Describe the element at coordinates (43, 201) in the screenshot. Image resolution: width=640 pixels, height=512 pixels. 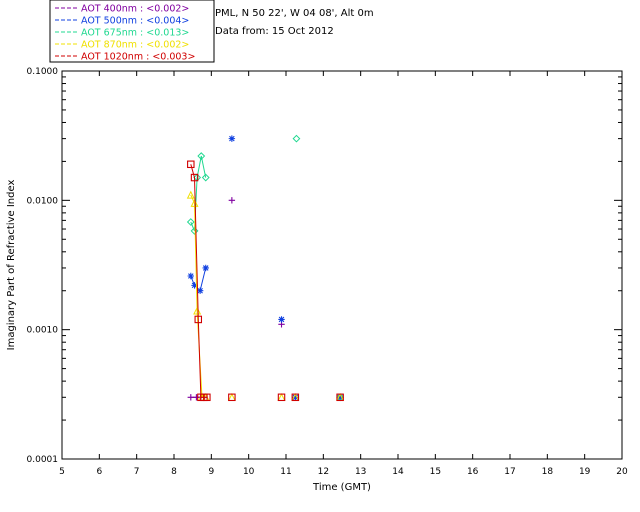
I see `y-tick-label: 0.0100` at that location.